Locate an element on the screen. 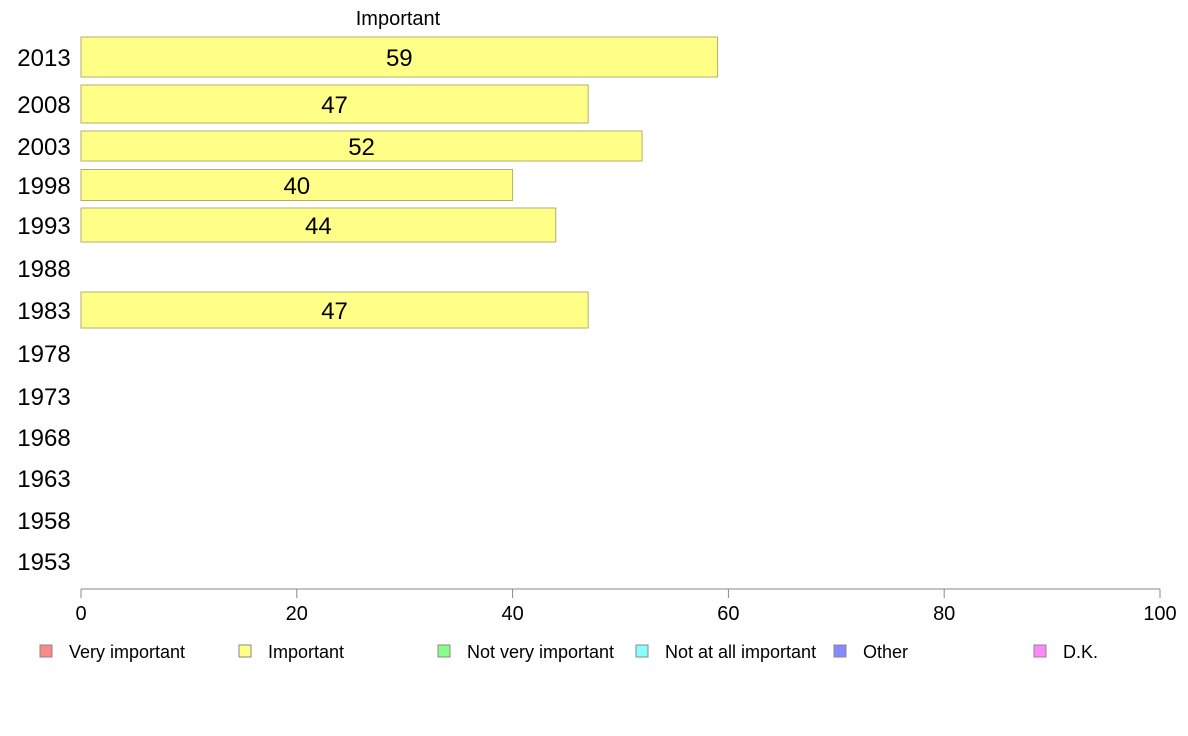 The width and height of the screenshot is (1188, 736). y-tick-label: 1998 is located at coordinates (43, 186).